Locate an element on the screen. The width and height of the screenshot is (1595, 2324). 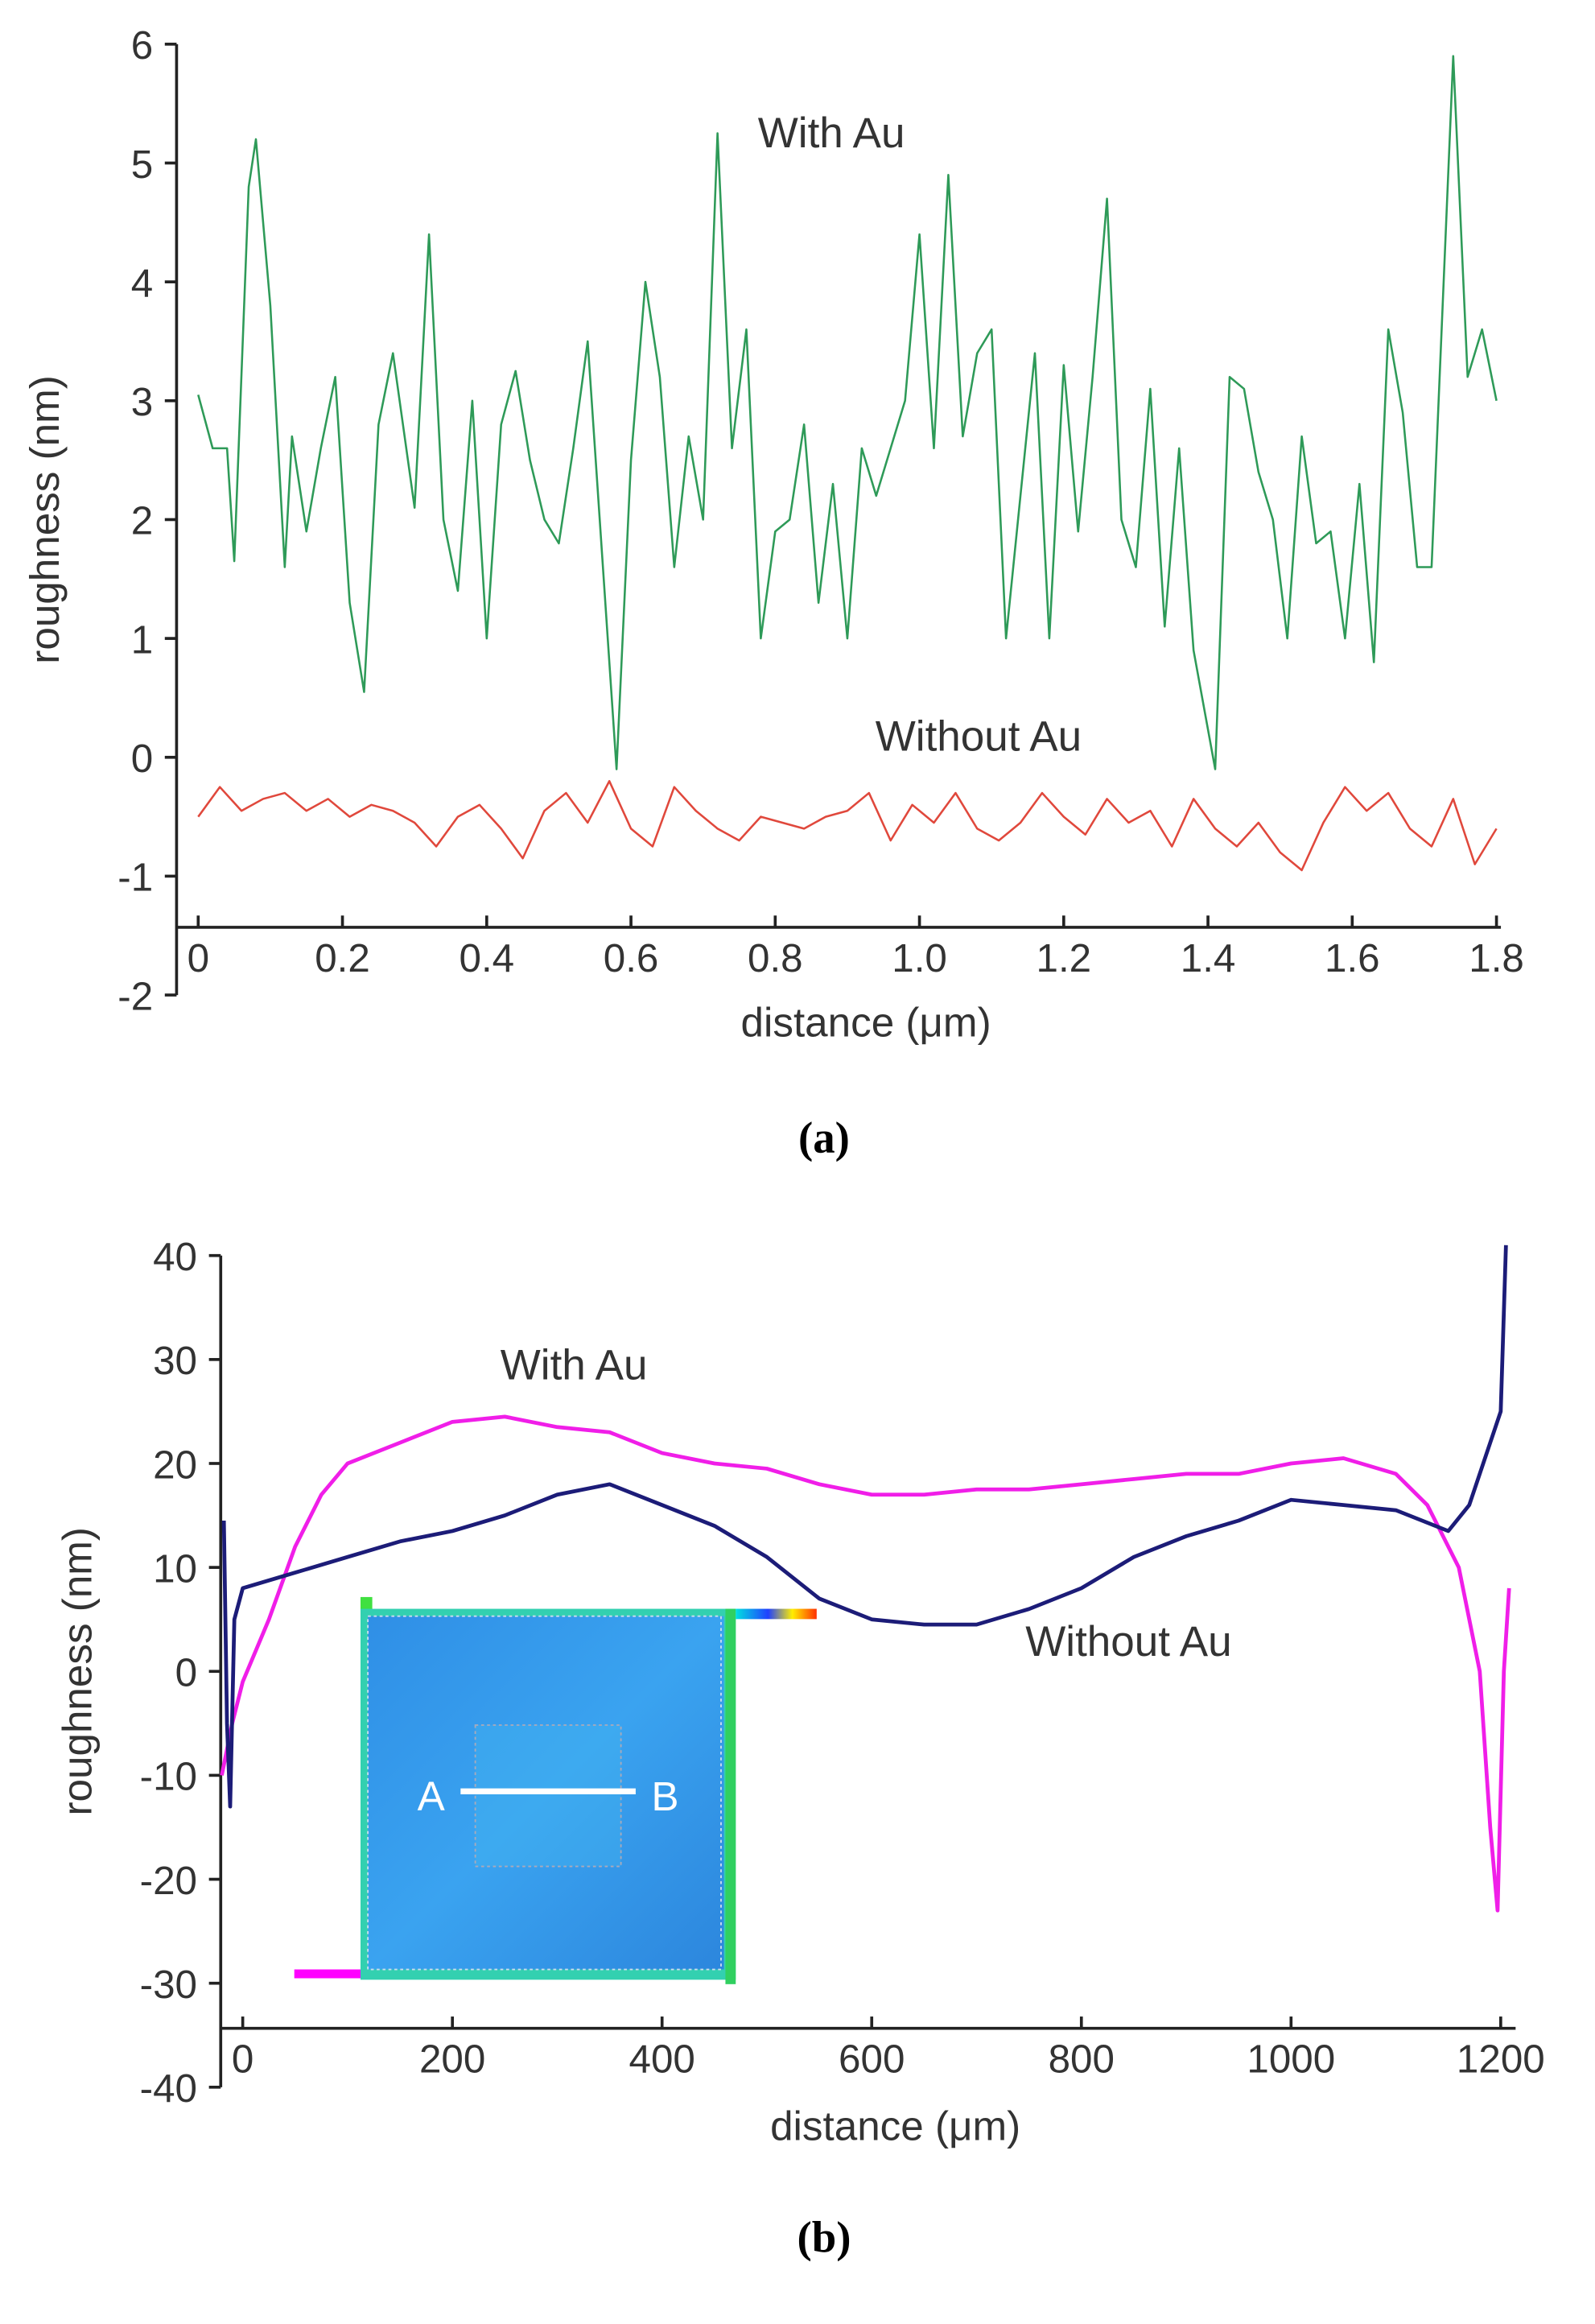
panel-caption: (b) is located at coordinates (824, 2237).